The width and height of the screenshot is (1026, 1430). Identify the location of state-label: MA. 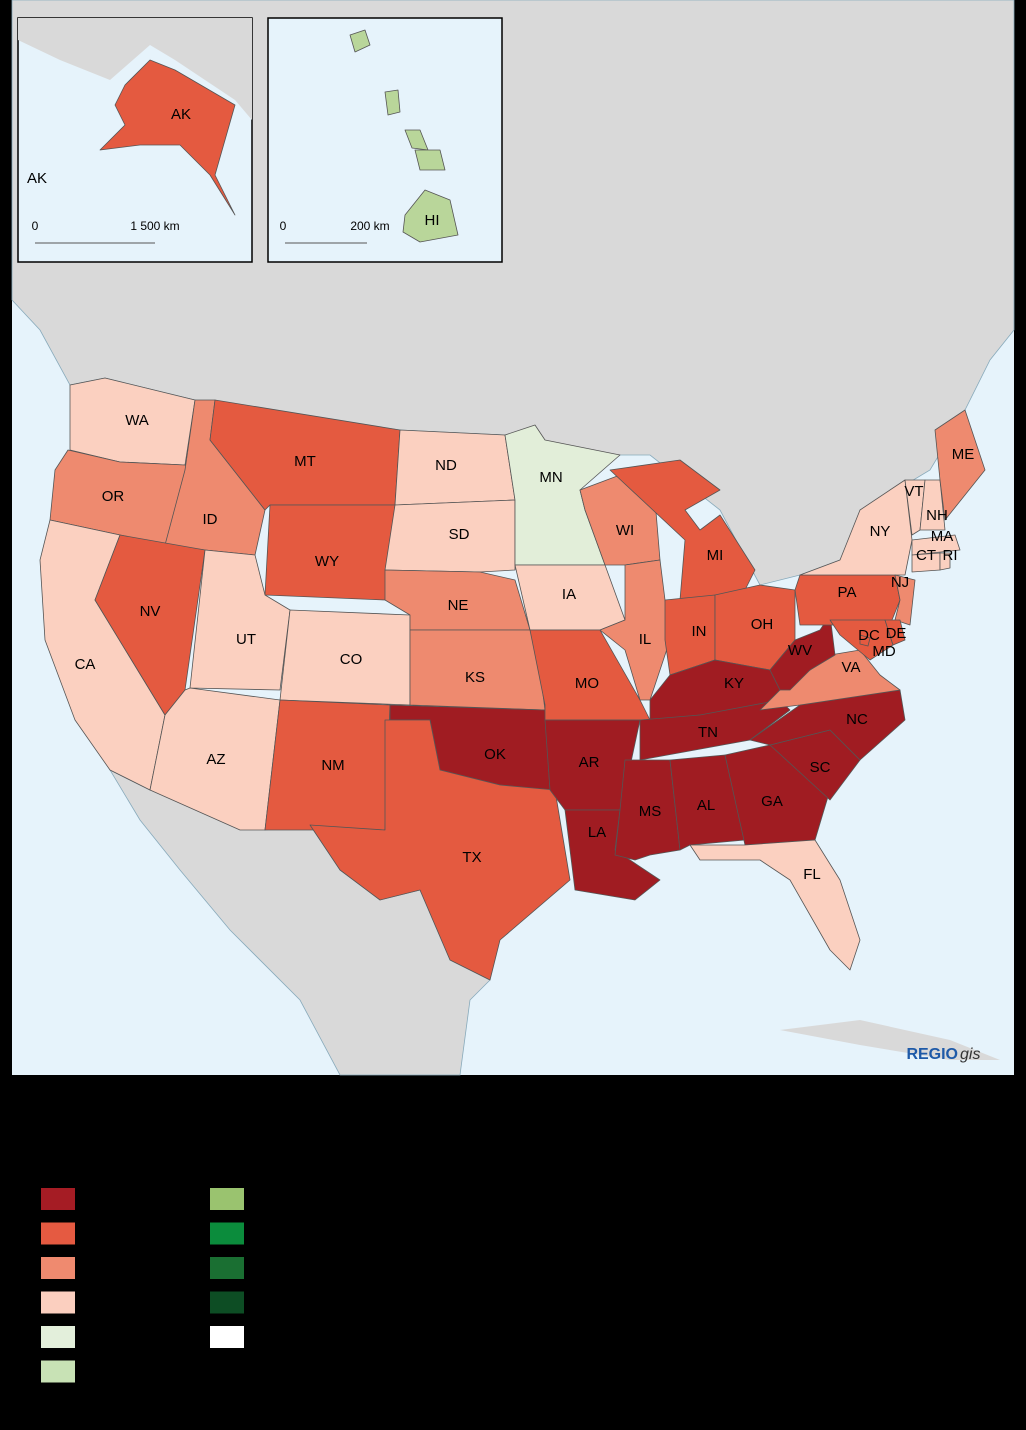
(942, 536).